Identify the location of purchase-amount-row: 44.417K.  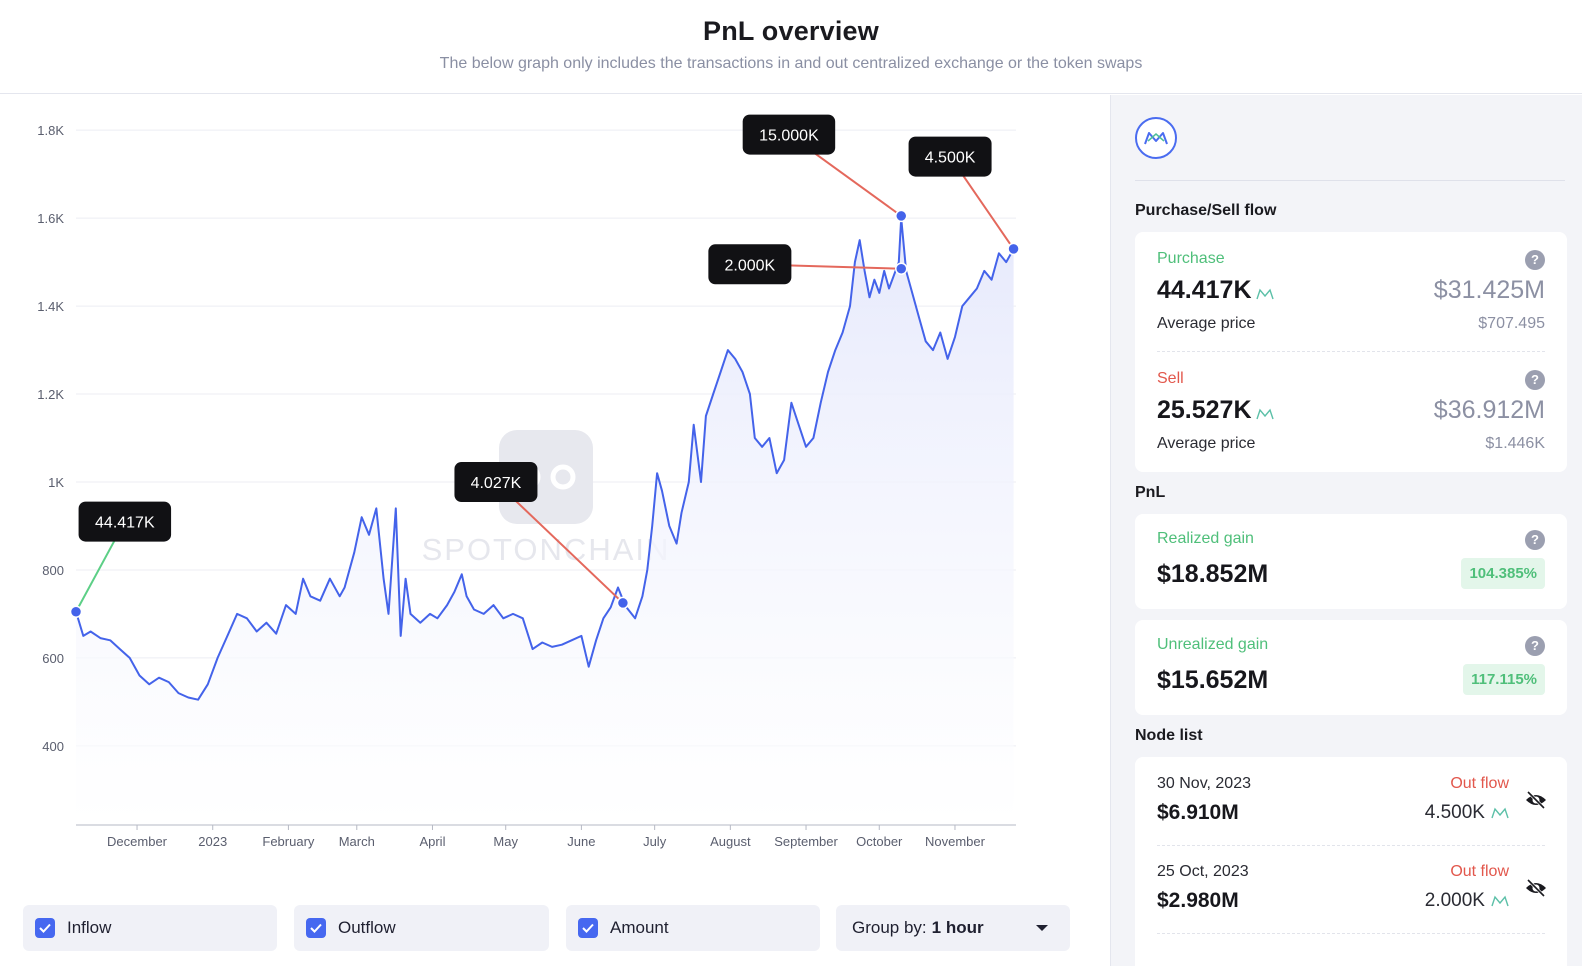
(1215, 290).